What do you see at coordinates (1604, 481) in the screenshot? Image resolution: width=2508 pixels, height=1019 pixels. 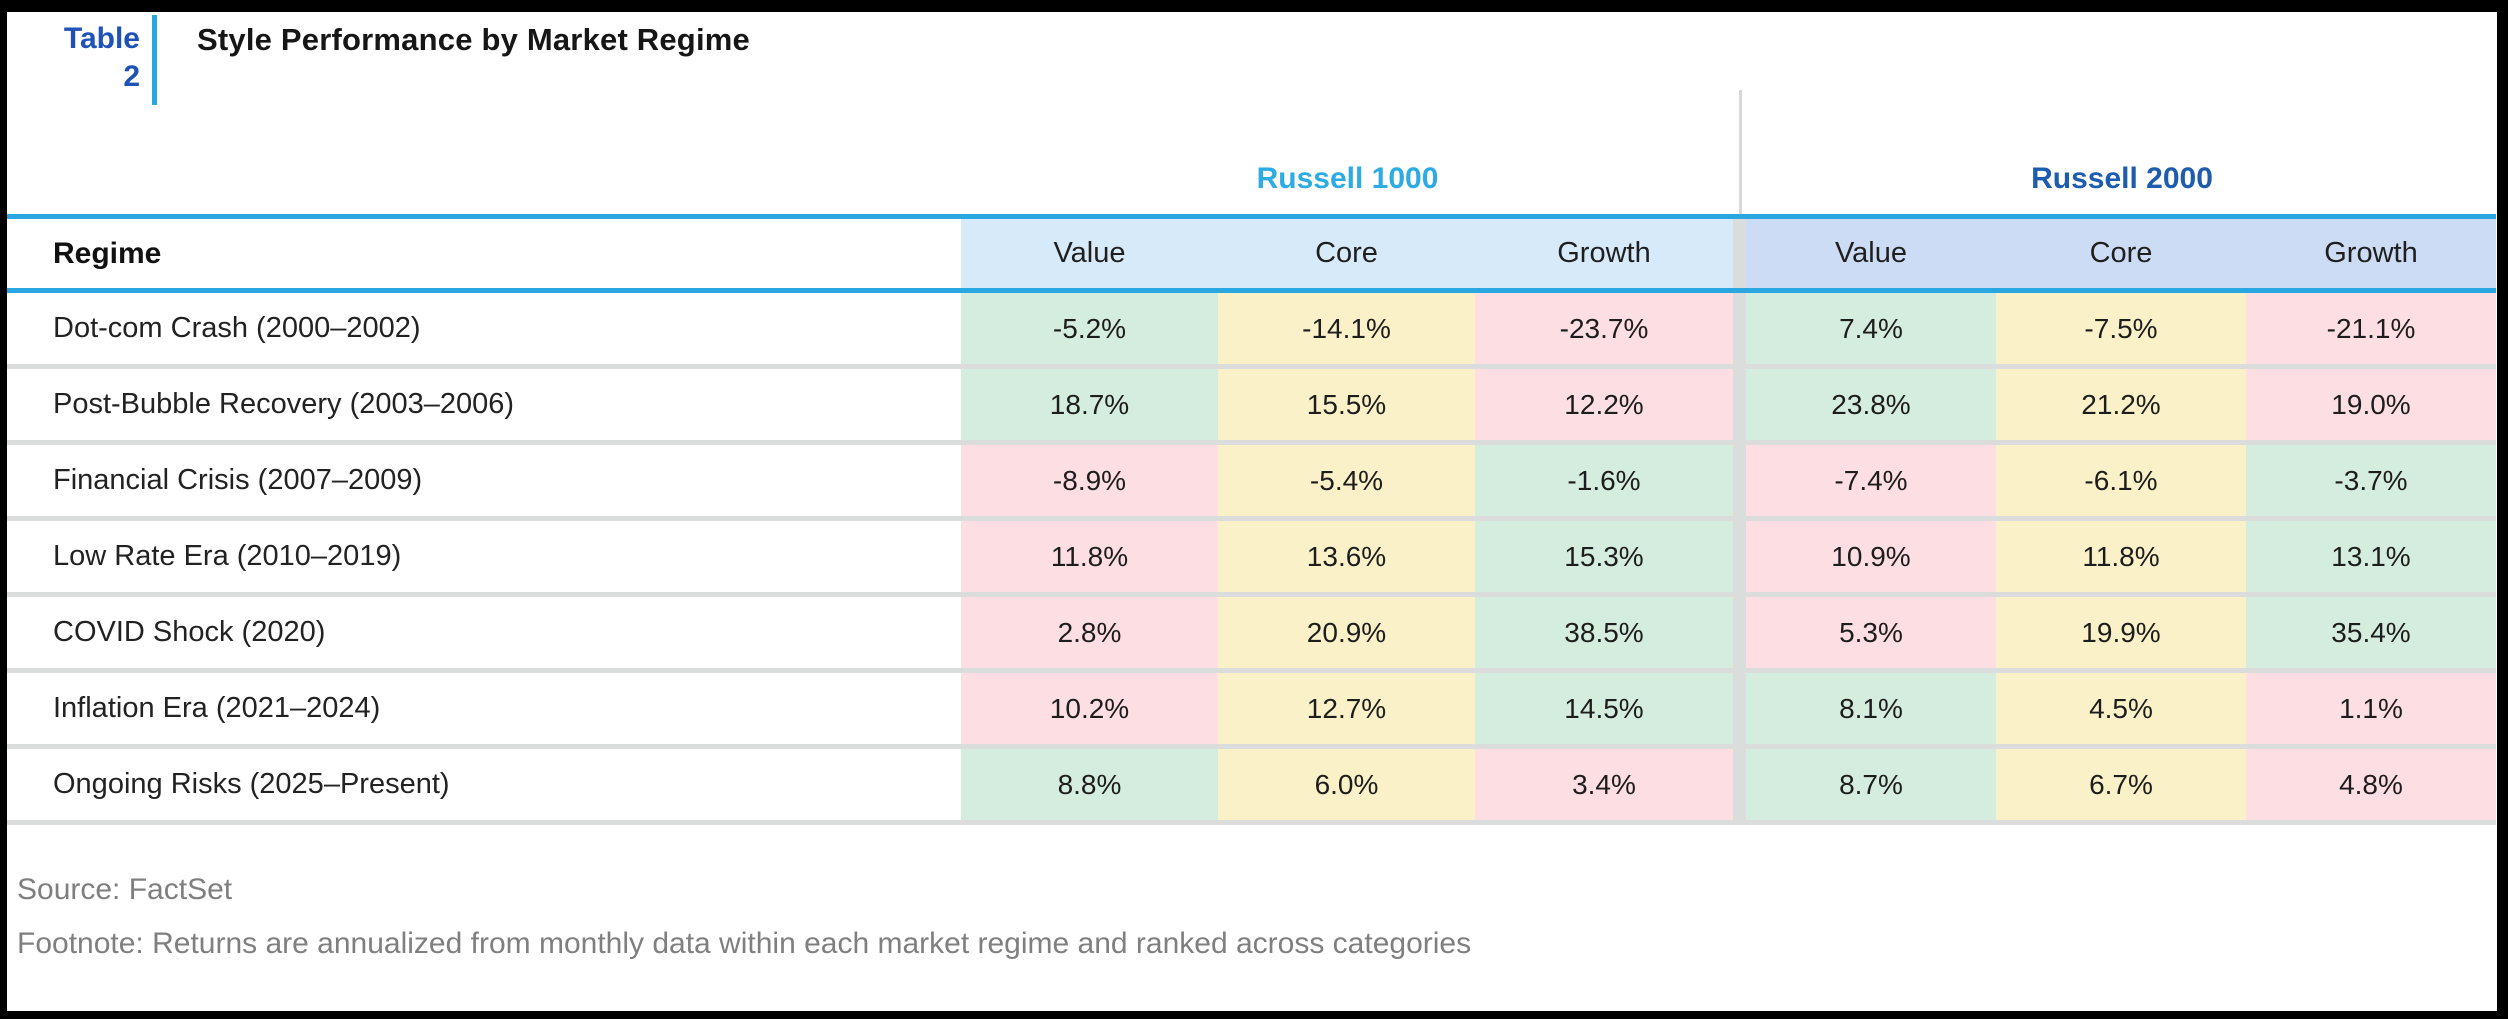 I see `data-cell: -1.6%` at bounding box center [1604, 481].